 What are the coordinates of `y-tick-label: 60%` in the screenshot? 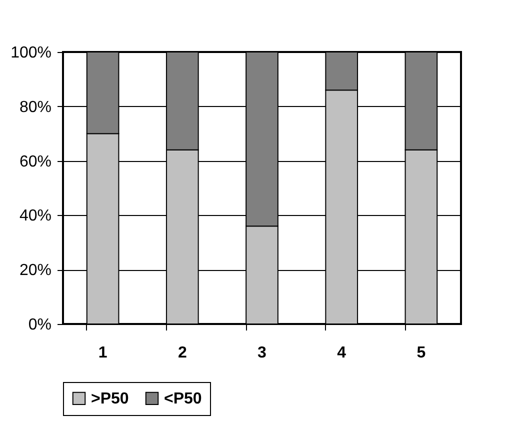 It's located at (35, 161).